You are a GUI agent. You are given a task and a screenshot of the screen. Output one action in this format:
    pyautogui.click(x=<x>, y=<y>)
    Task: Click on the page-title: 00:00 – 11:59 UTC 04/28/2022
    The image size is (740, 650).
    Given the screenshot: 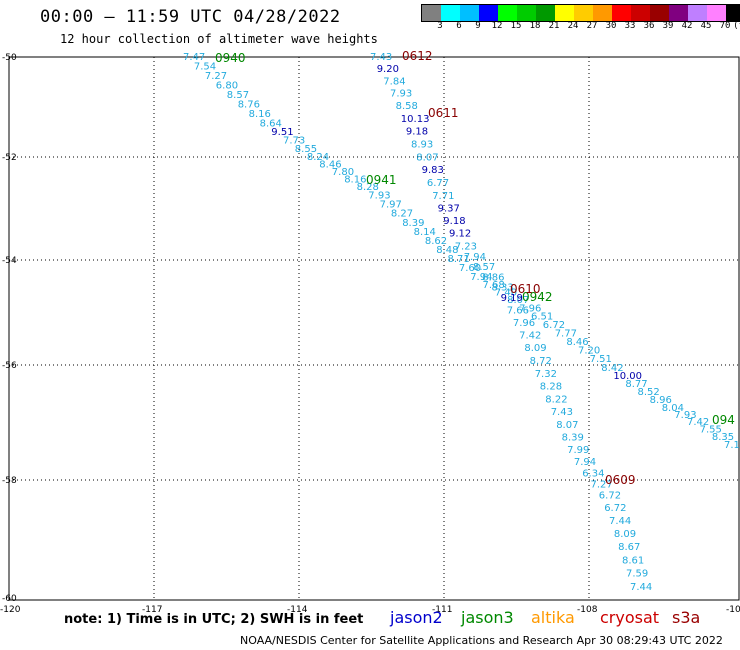 What is the action you would take?
    pyautogui.click(x=190, y=17)
    